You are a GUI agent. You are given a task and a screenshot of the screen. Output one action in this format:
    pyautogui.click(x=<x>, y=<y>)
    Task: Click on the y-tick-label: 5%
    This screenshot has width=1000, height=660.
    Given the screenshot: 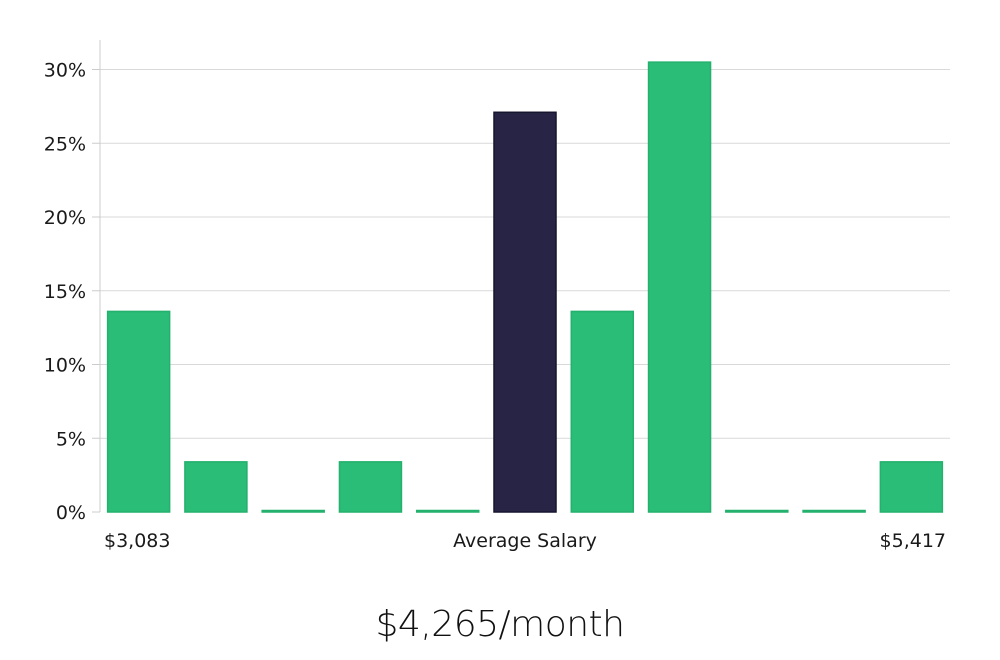 What is the action you would take?
    pyautogui.click(x=71, y=439)
    